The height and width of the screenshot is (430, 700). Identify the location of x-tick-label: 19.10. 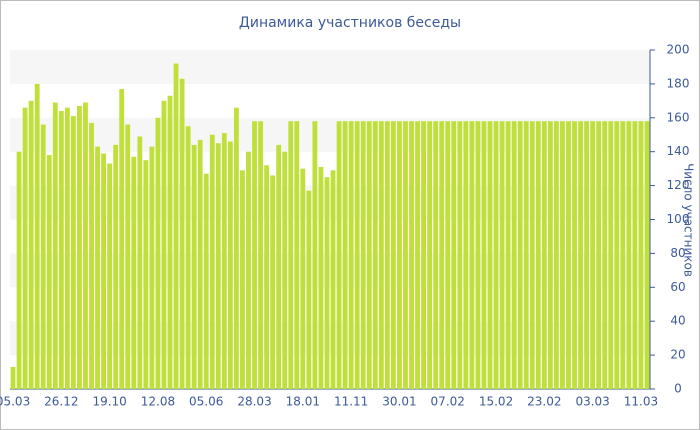
(109, 402).